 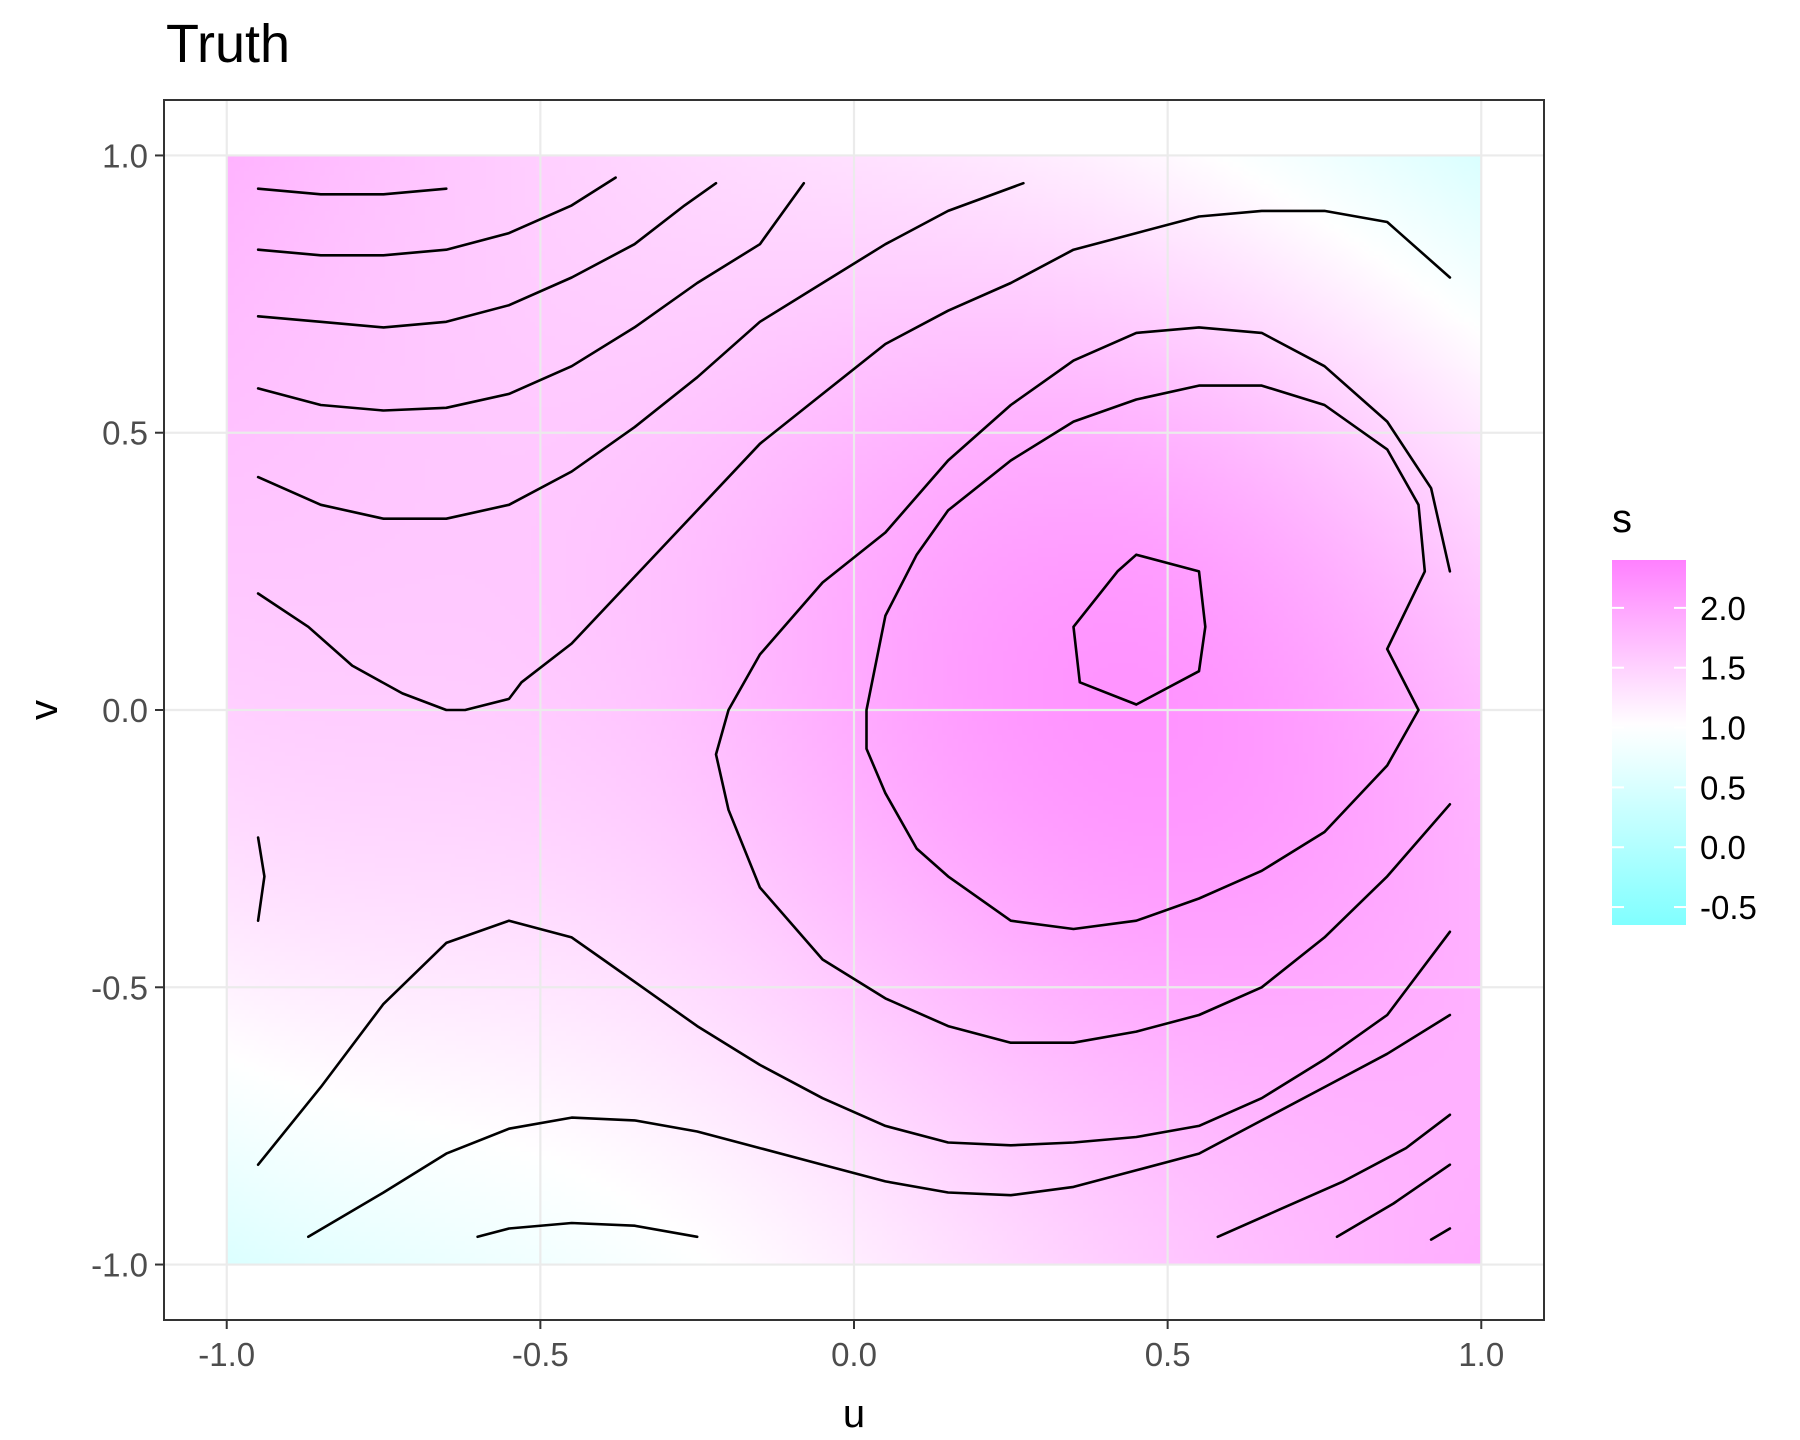 I want to click on x-tick-label: -0.5, so click(x=540, y=1354).